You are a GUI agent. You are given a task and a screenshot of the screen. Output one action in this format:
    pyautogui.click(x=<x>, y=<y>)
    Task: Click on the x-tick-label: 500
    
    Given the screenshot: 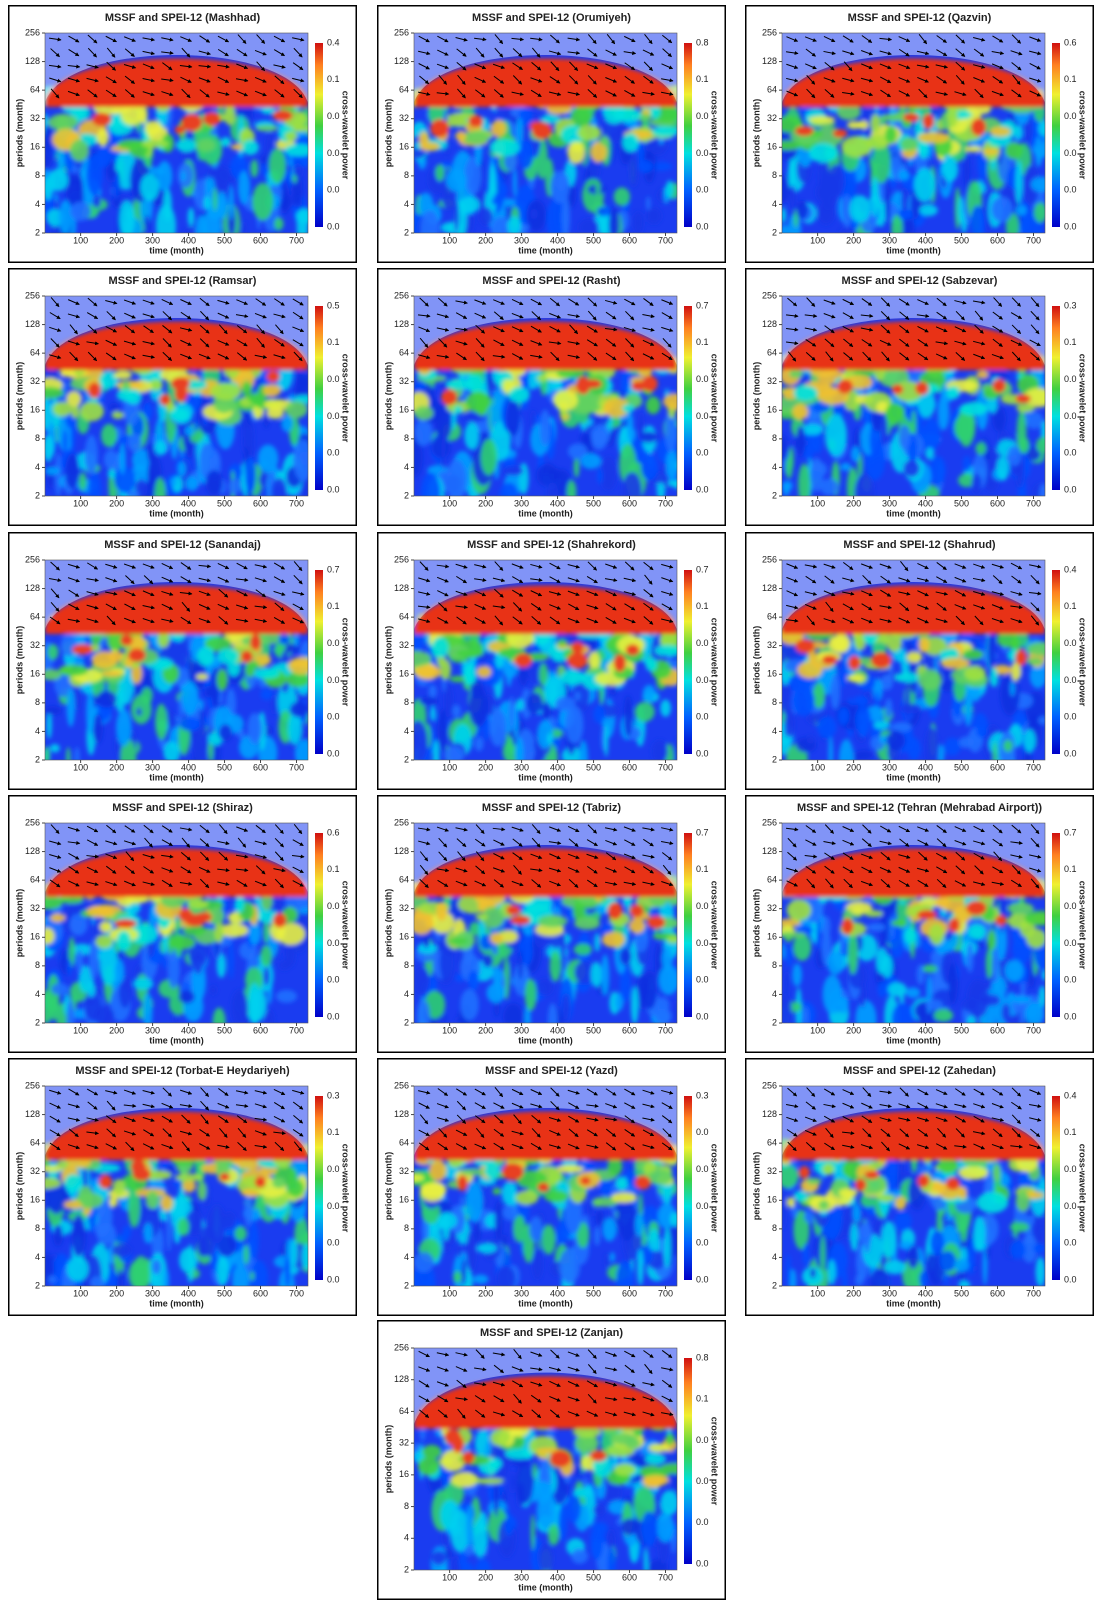 What is the action you would take?
    pyautogui.click(x=593, y=767)
    